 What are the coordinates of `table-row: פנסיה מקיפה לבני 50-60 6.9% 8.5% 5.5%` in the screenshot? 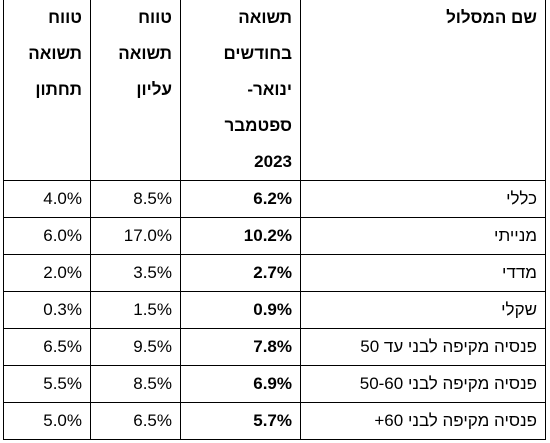 It's located at (274, 384).